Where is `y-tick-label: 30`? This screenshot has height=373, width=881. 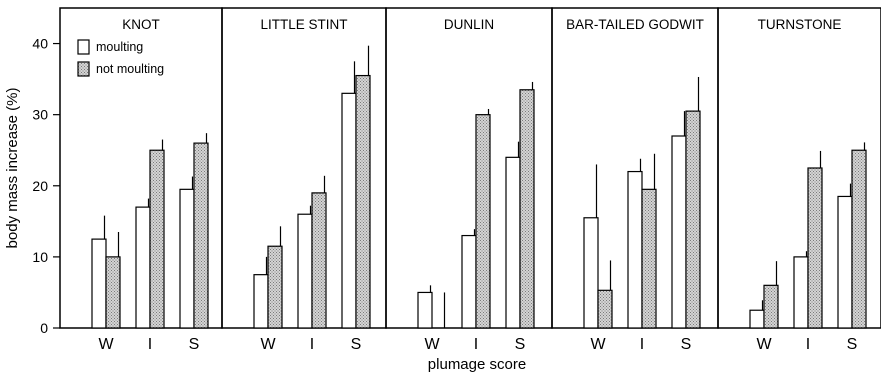
y-tick-label: 30 is located at coordinates (40, 115).